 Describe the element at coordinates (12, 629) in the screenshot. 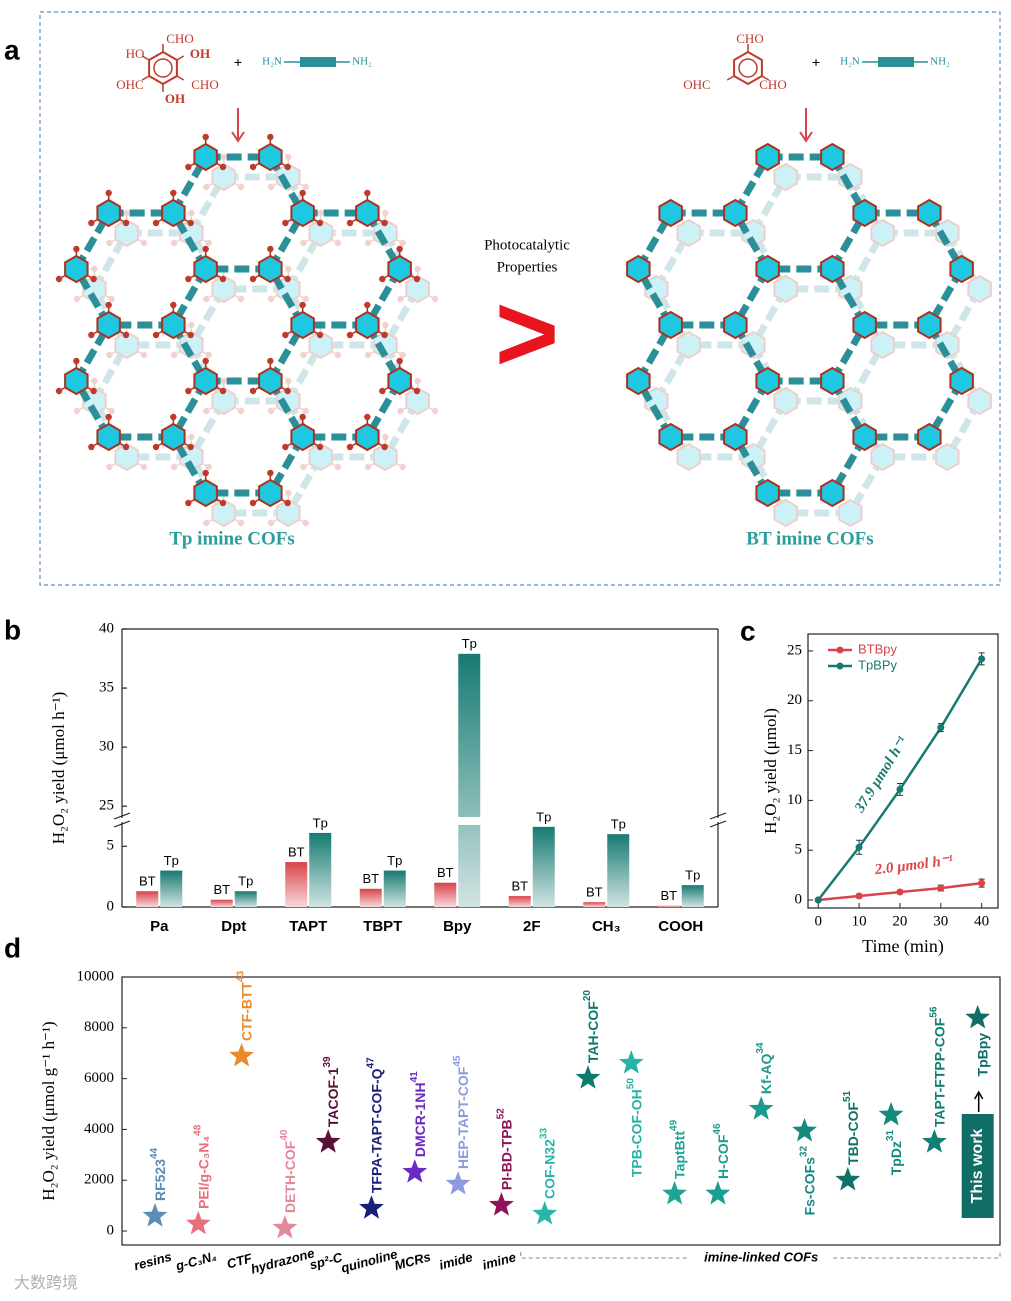

I see `panel-letter: b` at that location.